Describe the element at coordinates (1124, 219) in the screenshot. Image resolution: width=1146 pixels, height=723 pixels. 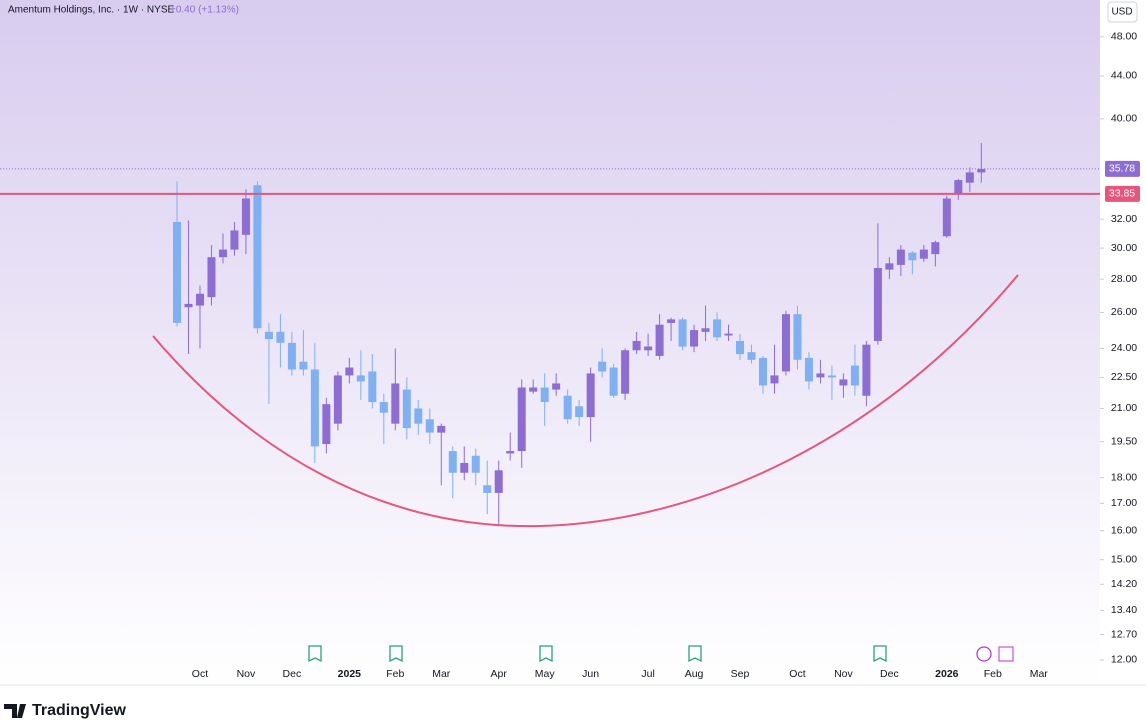
I see `y-tick-label: 32.00` at that location.